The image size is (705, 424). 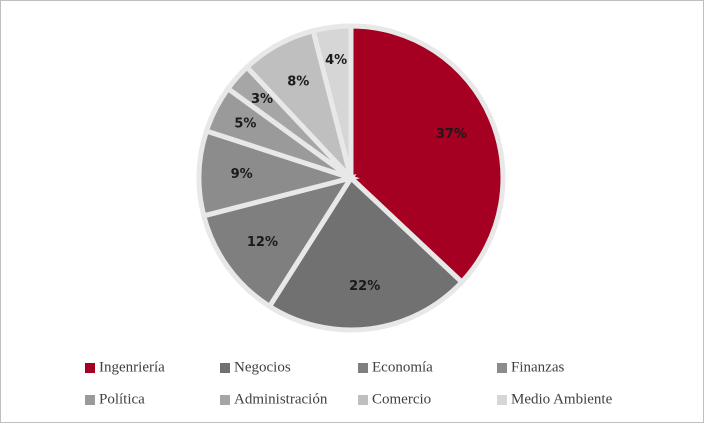 I want to click on data-label: 3%, so click(x=262, y=99).